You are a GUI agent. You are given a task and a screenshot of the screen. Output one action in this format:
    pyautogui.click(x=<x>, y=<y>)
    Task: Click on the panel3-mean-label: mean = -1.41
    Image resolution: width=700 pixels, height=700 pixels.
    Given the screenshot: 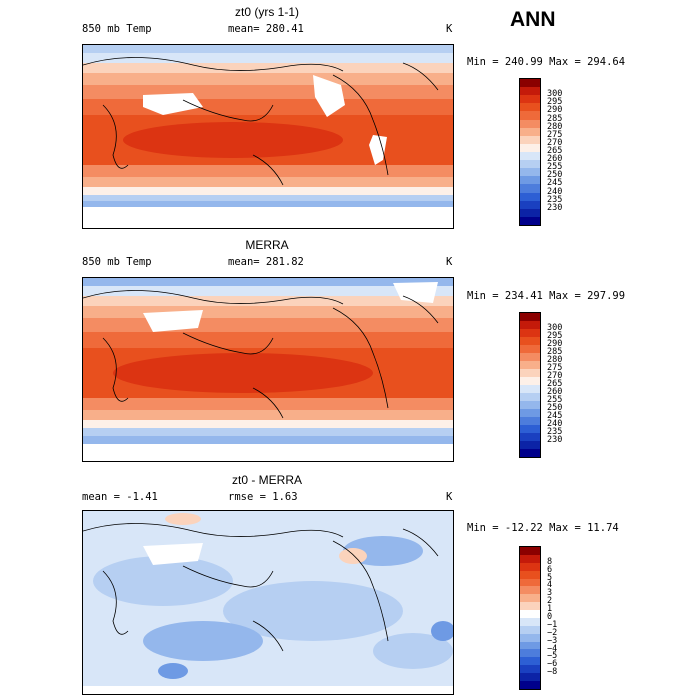 What is the action you would take?
    pyautogui.click(x=120, y=497)
    